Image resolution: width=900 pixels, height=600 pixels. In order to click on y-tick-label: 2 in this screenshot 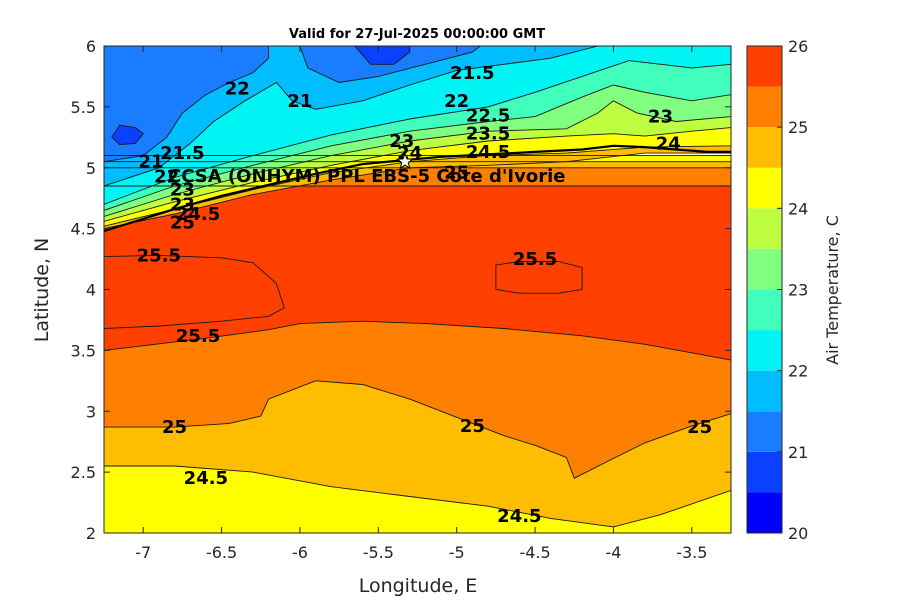, I will do `click(91, 533)`.